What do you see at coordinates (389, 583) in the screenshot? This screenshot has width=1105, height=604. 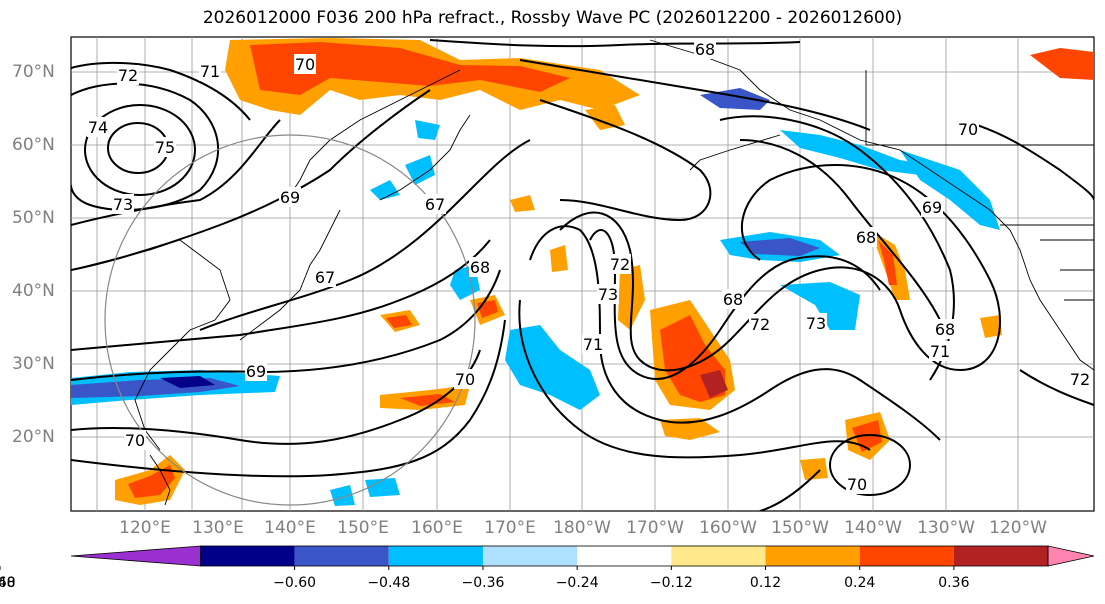 I see `colorbar-tick-label: −0.48` at bounding box center [389, 583].